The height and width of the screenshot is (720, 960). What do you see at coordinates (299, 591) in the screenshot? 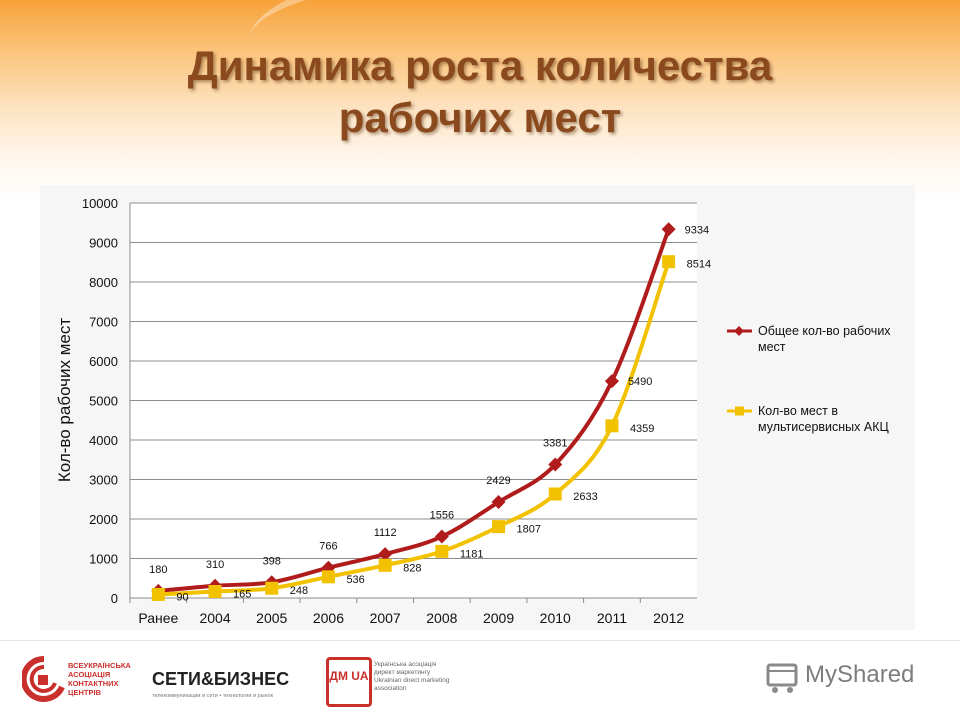
I see `data-label-s2: 248` at bounding box center [299, 591].